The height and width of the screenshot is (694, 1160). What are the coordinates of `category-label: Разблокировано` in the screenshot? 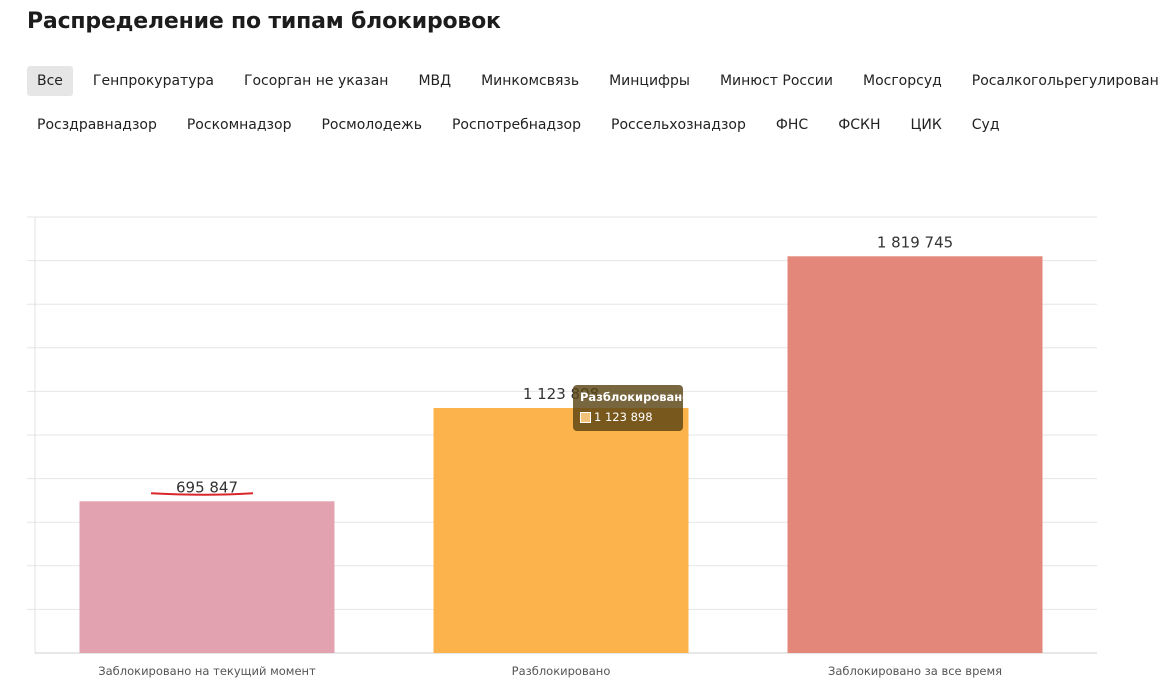 It's located at (561, 671).